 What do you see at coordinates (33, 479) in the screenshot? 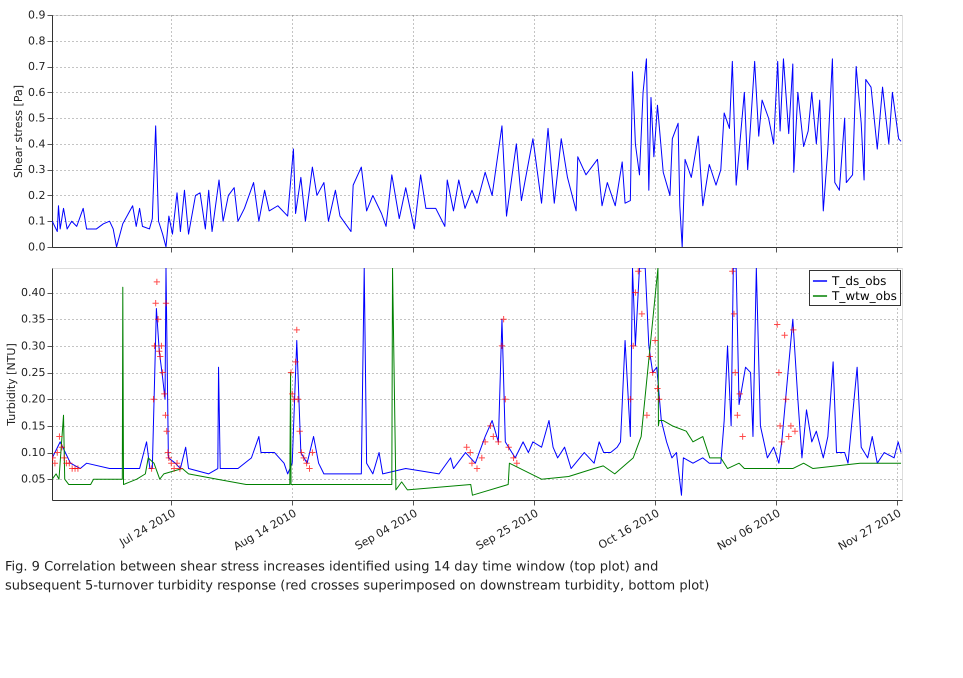
I see `y-tick-label: 0.05` at bounding box center [33, 479].